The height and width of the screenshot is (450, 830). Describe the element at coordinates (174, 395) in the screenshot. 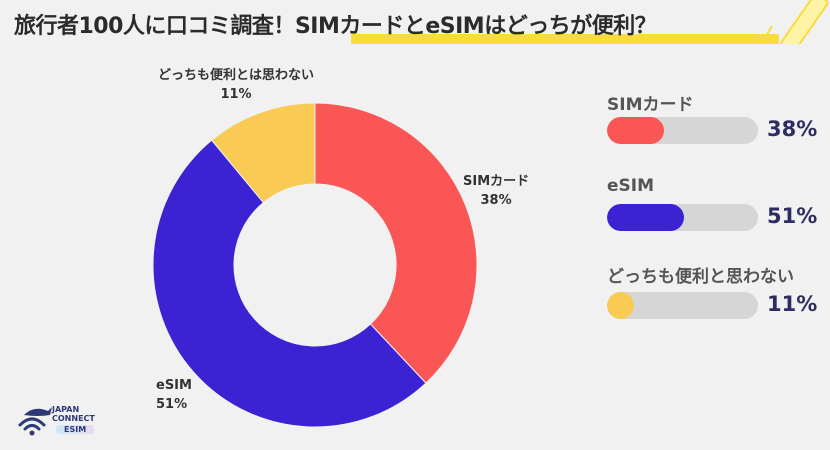

I see `slice-label-esim: eSIM 51%` at that location.